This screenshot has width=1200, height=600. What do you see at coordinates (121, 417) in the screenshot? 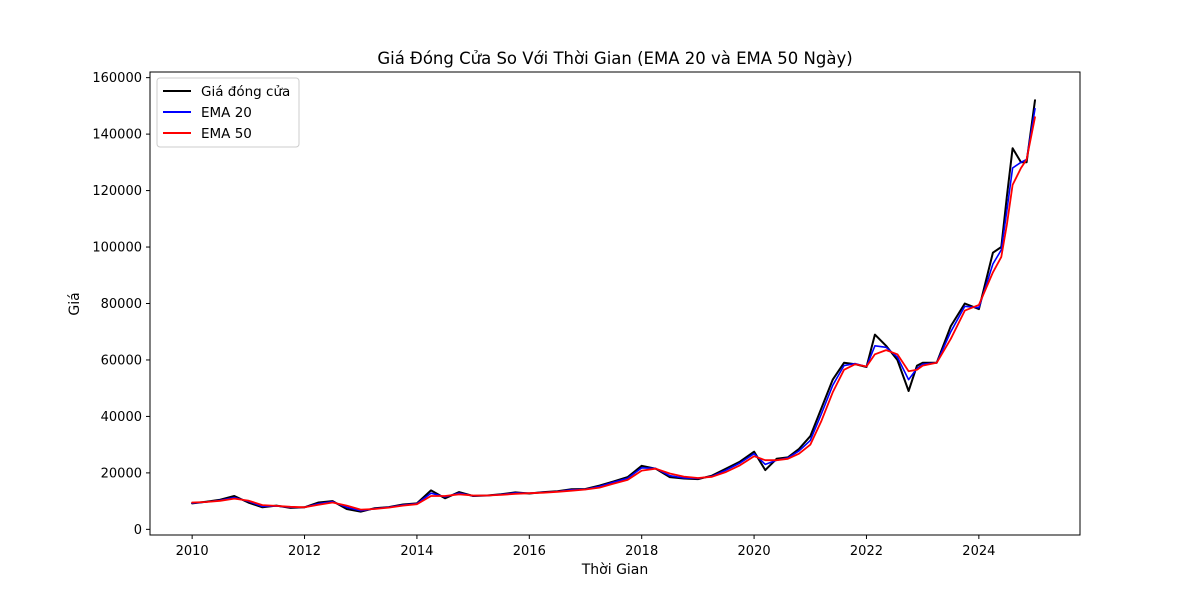
I see `y-tick-label: 40000` at bounding box center [121, 417].